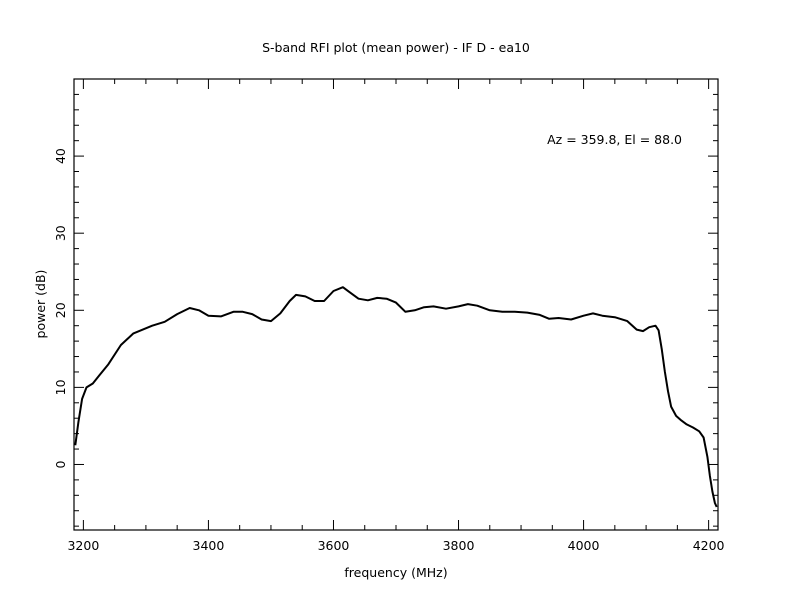 Image resolution: width=792 pixels, height=612 pixels. Describe the element at coordinates (584, 545) in the screenshot. I see `x-tick-label: 4000` at that location.